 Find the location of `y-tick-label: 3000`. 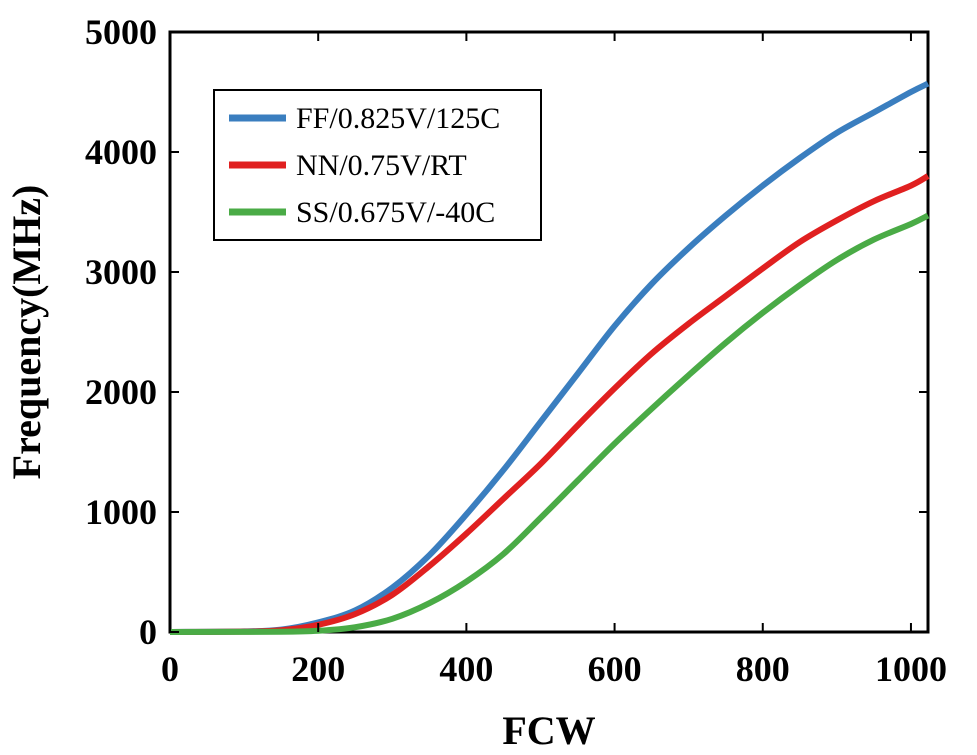

y-tick-label: 3000 is located at coordinates (121, 272).